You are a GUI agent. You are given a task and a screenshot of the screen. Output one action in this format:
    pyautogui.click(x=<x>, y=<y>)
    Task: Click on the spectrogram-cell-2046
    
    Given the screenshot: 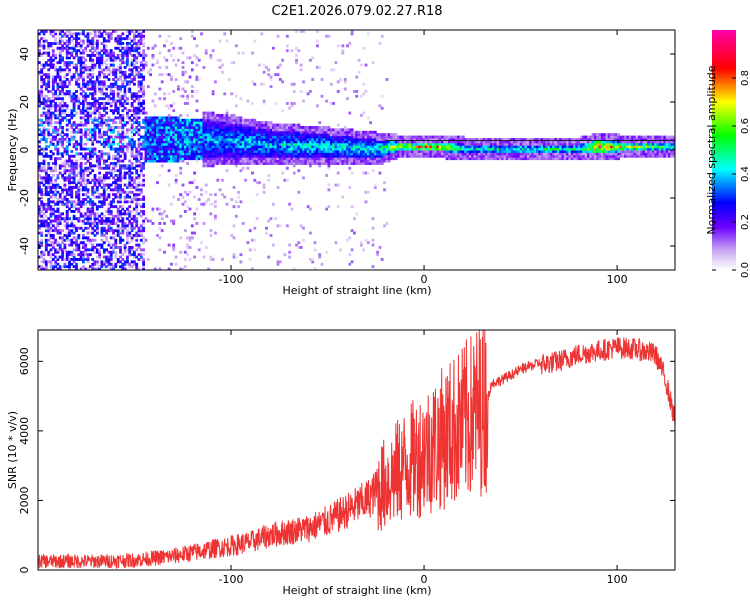 What is the action you would take?
    pyautogui.click(x=125, y=264)
    